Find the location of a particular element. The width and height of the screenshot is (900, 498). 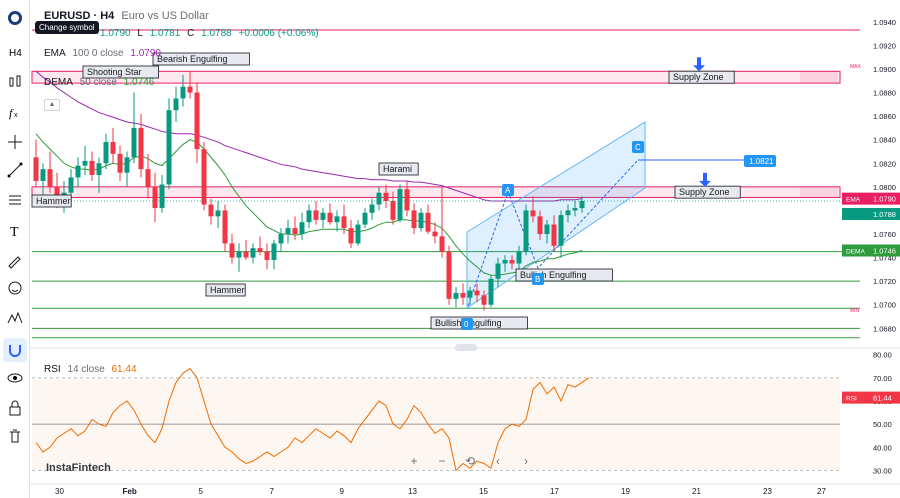

rsi-value-value: 61.44 is located at coordinates (882, 398).